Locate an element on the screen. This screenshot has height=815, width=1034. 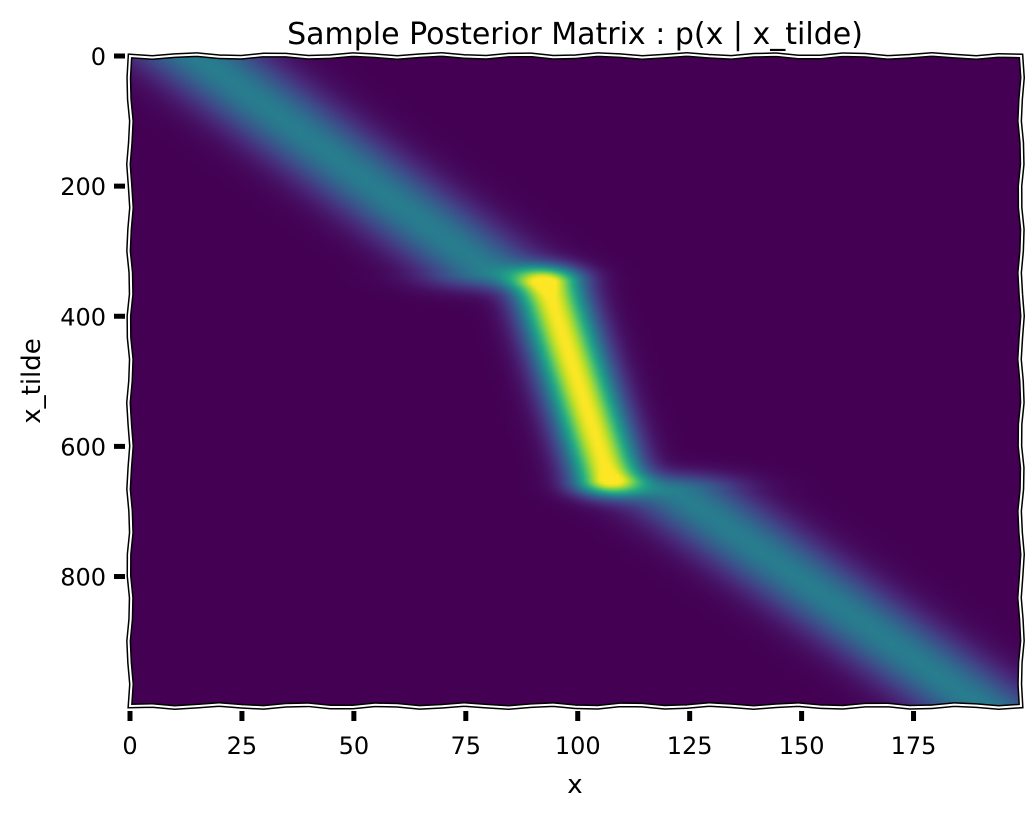
x-tick-label: 50 is located at coordinates (354, 746).